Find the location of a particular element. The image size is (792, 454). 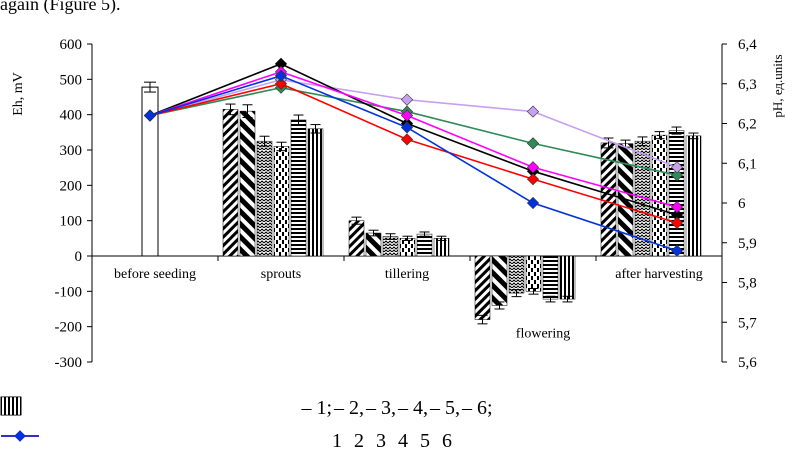

bar-legend-item: – 6; is located at coordinates (246, 408).